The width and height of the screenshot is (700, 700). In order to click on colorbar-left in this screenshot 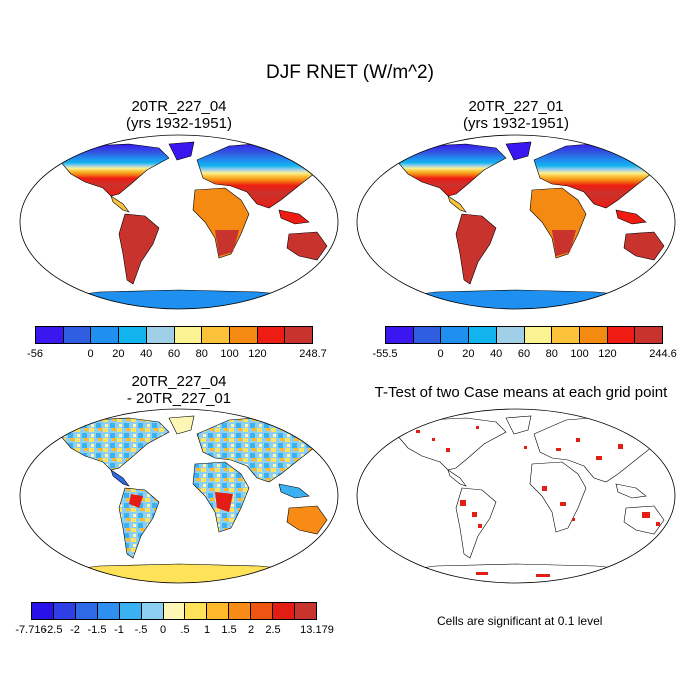, I will do `click(174, 335)`.